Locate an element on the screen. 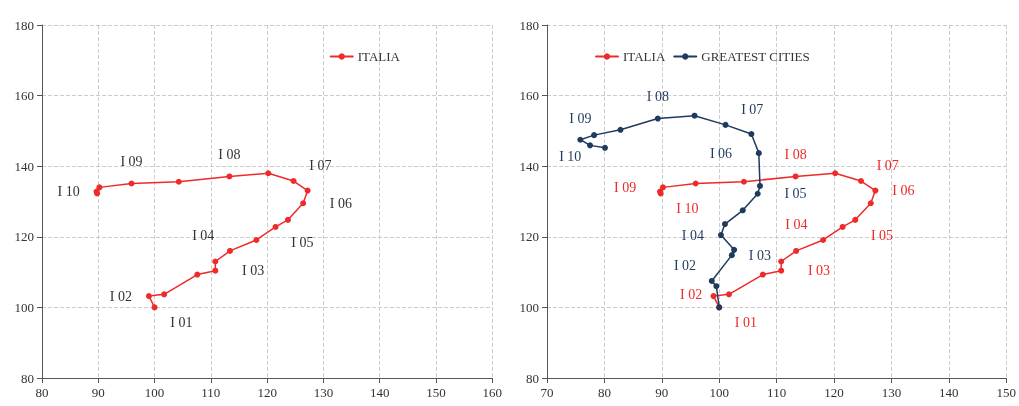 The width and height of the screenshot is (1019, 406). x-tick-label: 70 is located at coordinates (547, 392).